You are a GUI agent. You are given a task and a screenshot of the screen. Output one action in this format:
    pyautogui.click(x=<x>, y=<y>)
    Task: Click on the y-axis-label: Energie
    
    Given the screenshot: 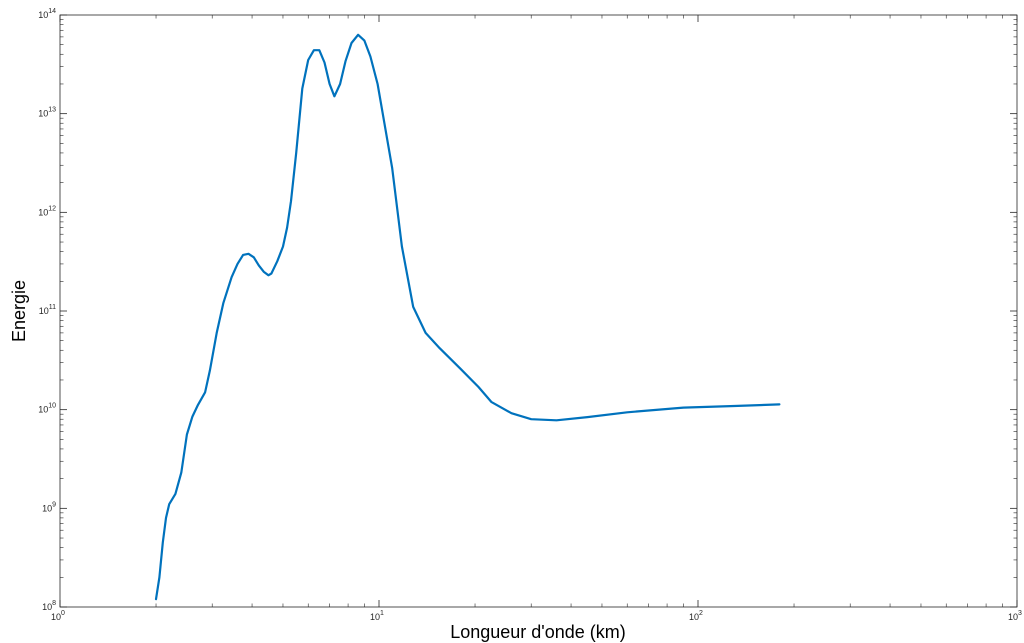 What is the action you would take?
    pyautogui.click(x=19, y=311)
    